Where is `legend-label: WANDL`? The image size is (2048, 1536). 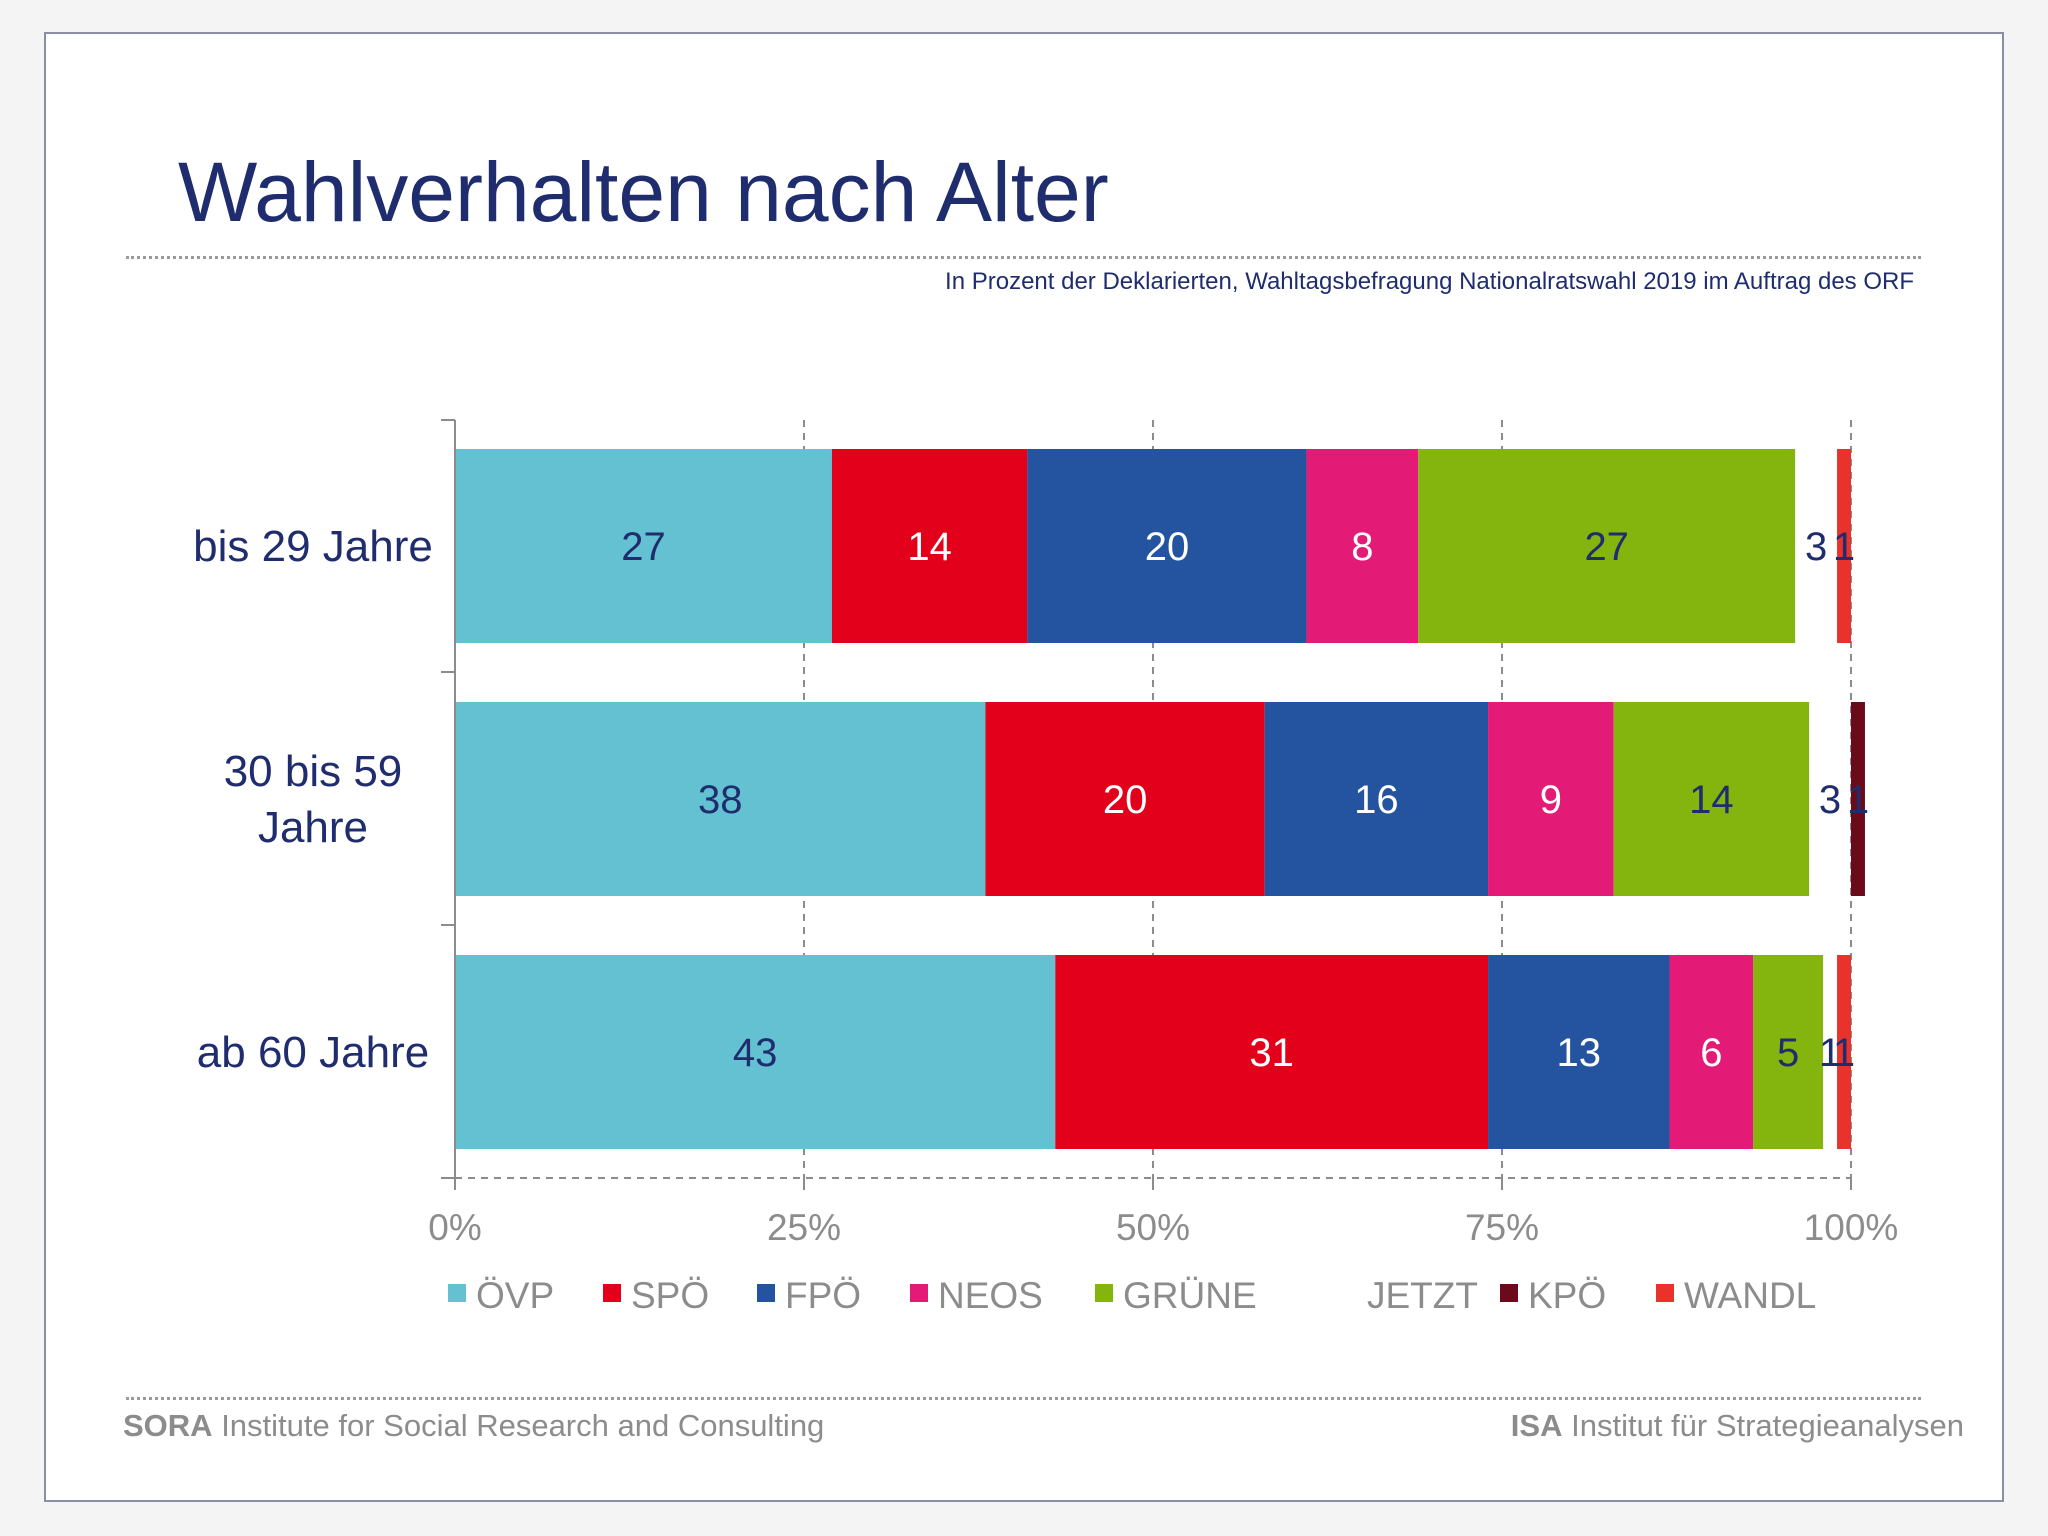 legend-label: WANDL is located at coordinates (1750, 1295).